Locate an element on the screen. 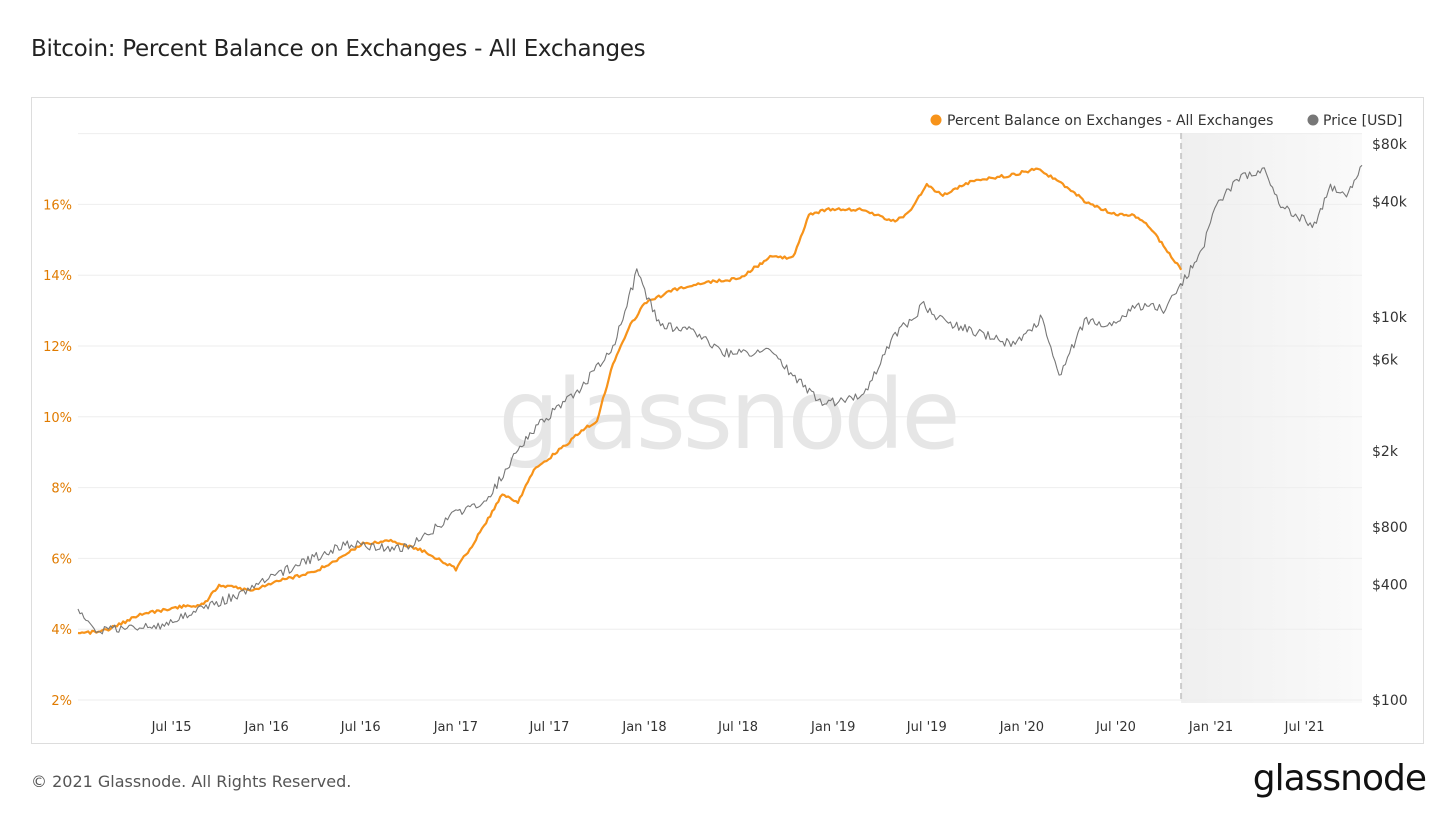 The height and width of the screenshot is (819, 1456). y-right-tick-label: $40k is located at coordinates (1390, 203).